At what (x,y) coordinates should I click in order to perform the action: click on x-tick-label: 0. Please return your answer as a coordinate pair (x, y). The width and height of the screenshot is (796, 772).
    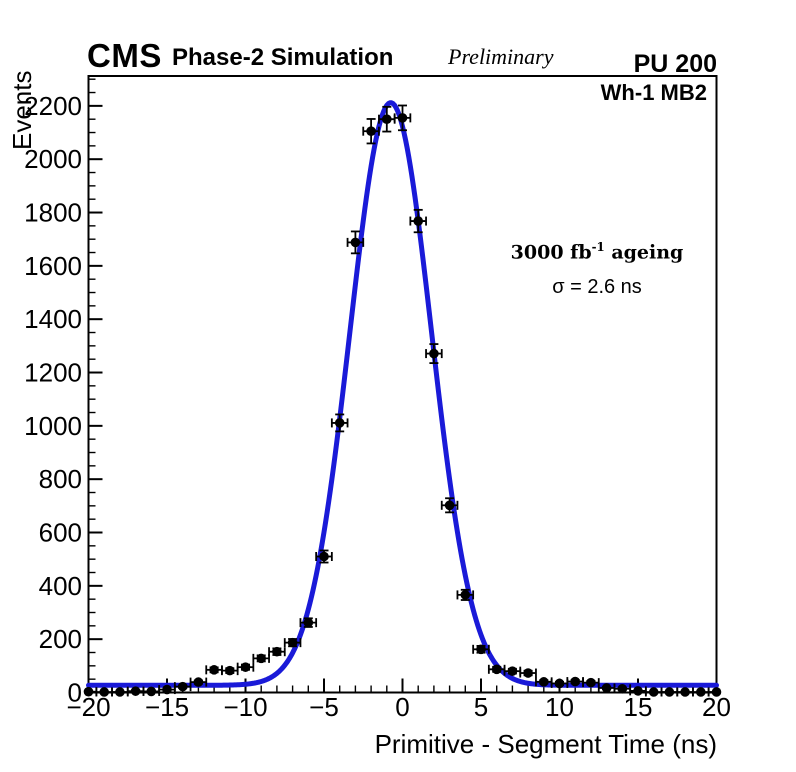
    Looking at the image, I should click on (402, 707).